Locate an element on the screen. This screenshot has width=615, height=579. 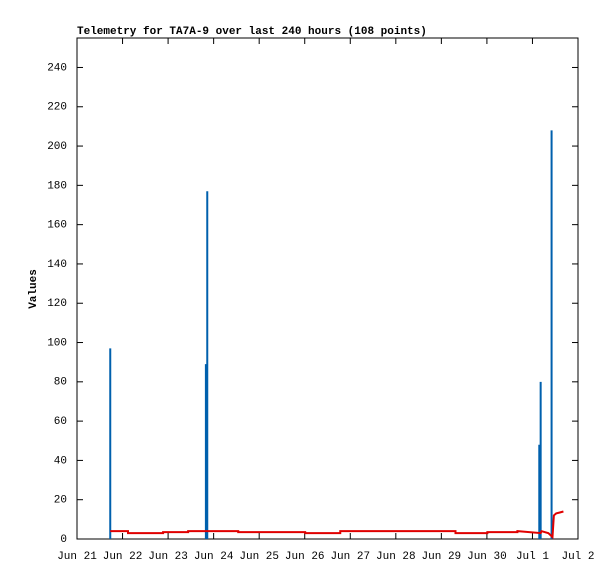
series-line is located at coordinates (337, 525).